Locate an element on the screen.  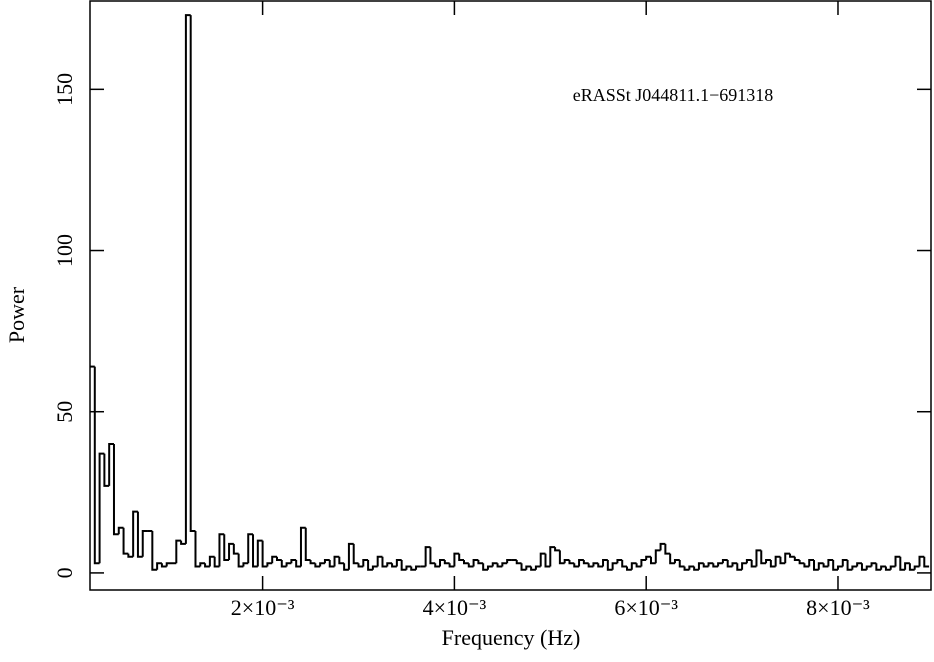
x-axis-label: Frequency (Hz) is located at coordinates (511, 637).